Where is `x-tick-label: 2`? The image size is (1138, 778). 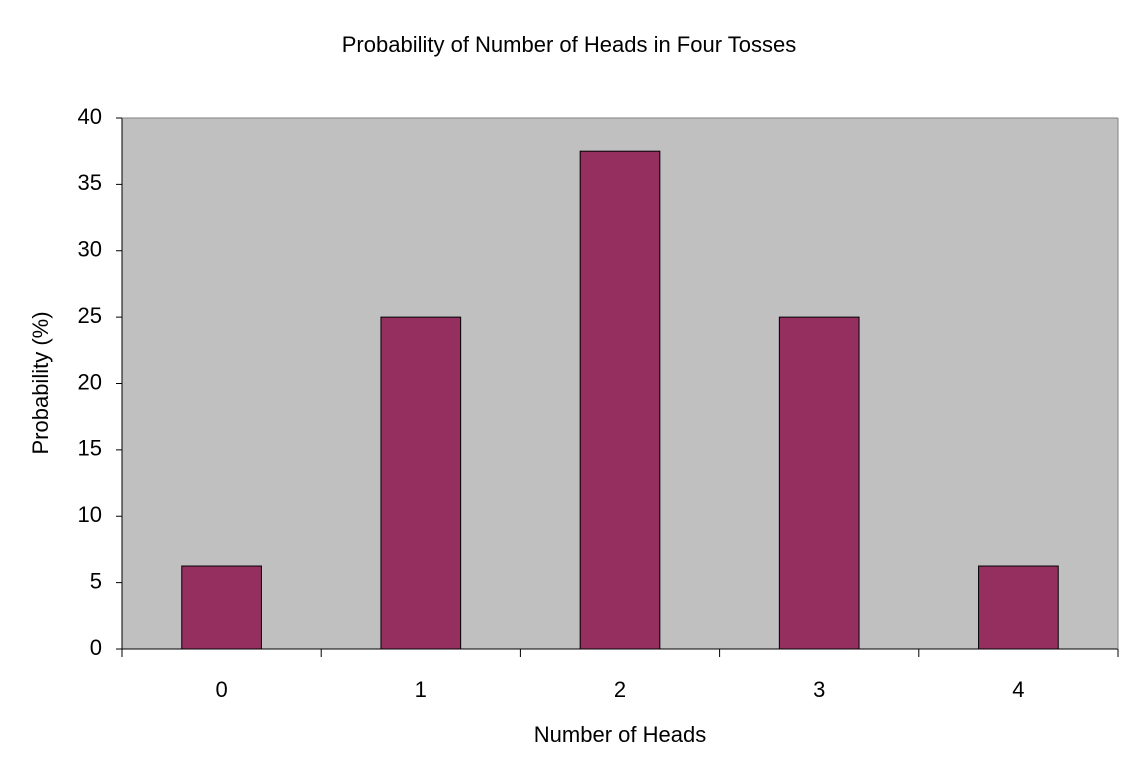 x-tick-label: 2 is located at coordinates (620, 689).